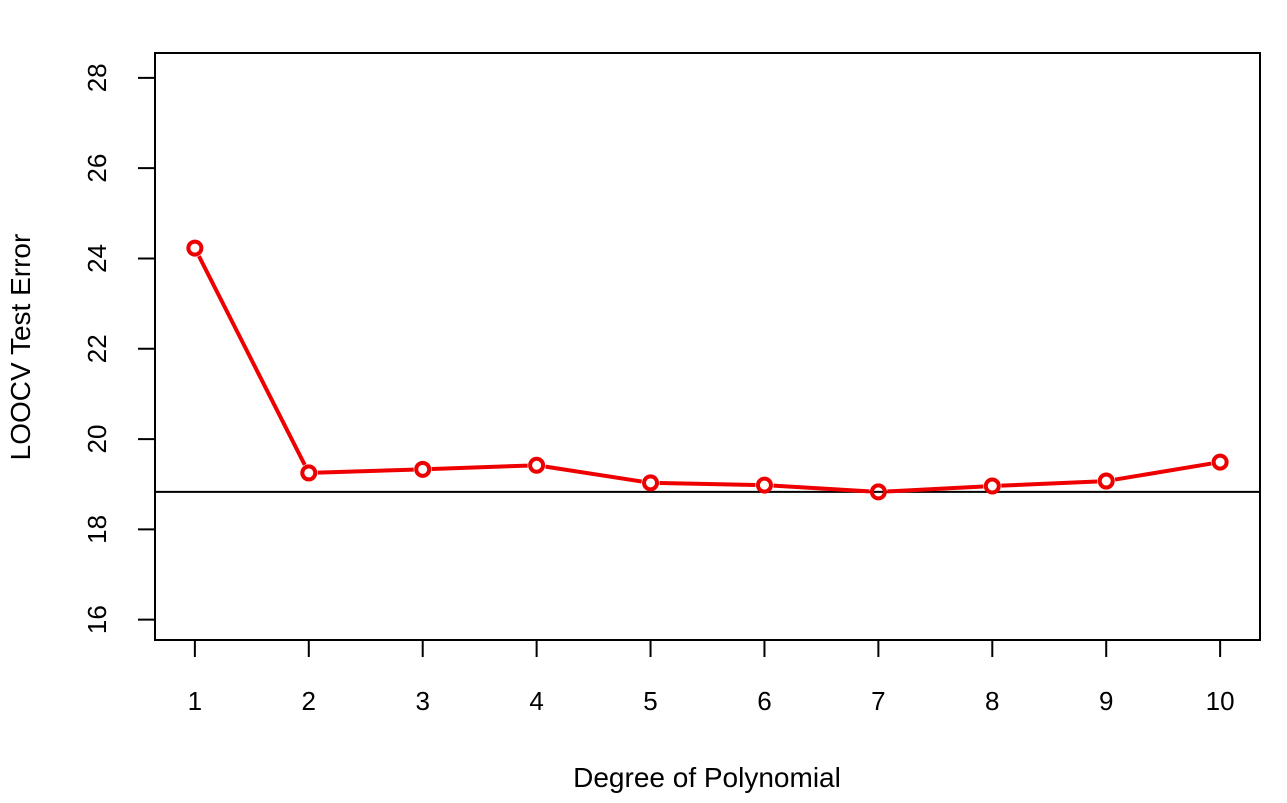 The image size is (1287, 803). What do you see at coordinates (97, 619) in the screenshot?
I see `y-tick-label: 16` at bounding box center [97, 619].